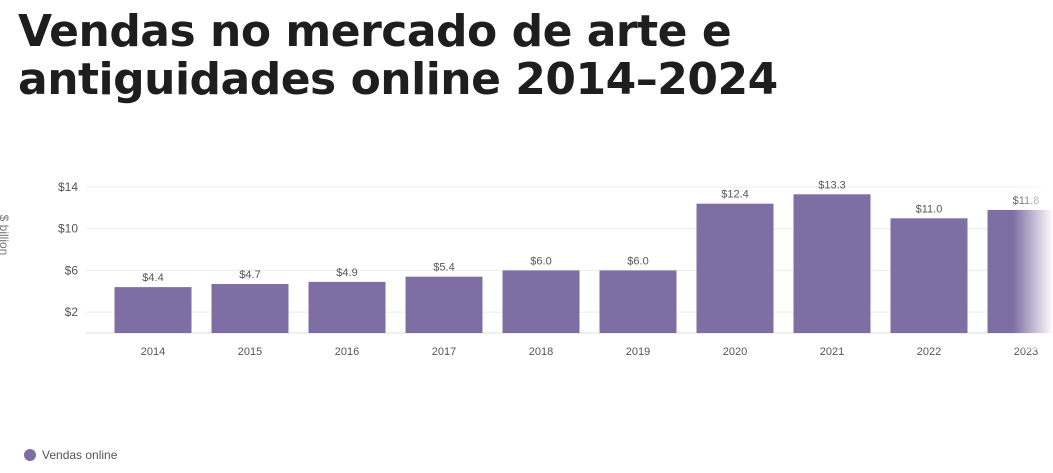 Image resolution: width=1053 pixels, height=473 pixels. Describe the element at coordinates (68, 229) in the screenshot. I see `y-tick-label: $10` at that location.